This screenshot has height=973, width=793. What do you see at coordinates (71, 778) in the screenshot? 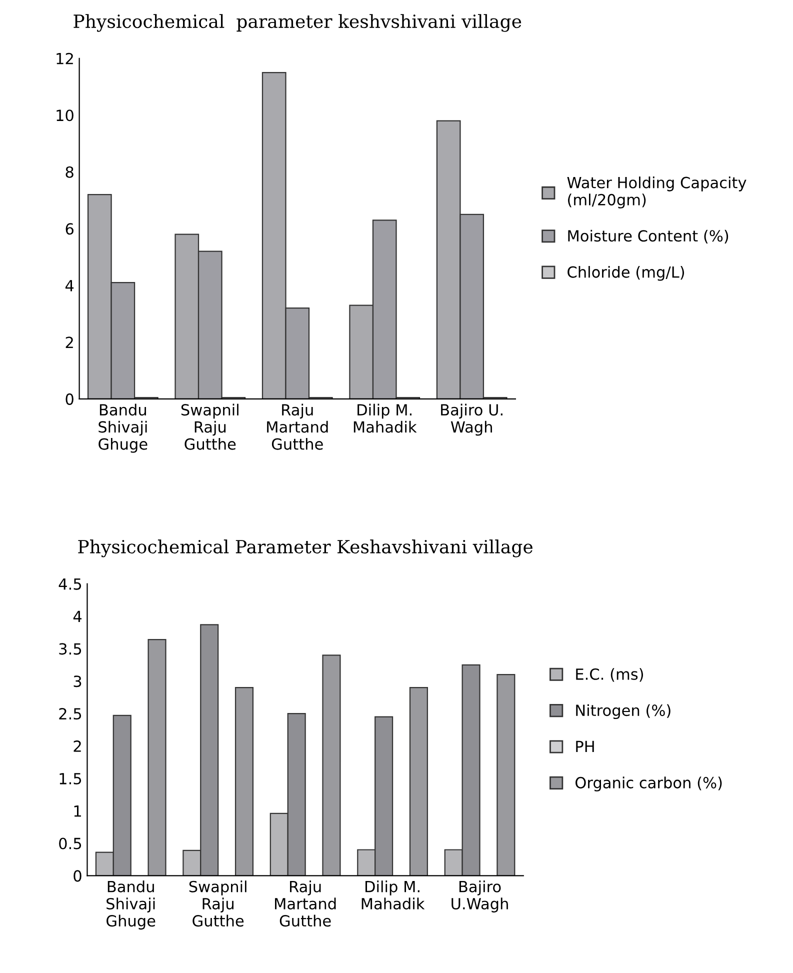
I see `y-tick-label: 1.5` at bounding box center [71, 778].